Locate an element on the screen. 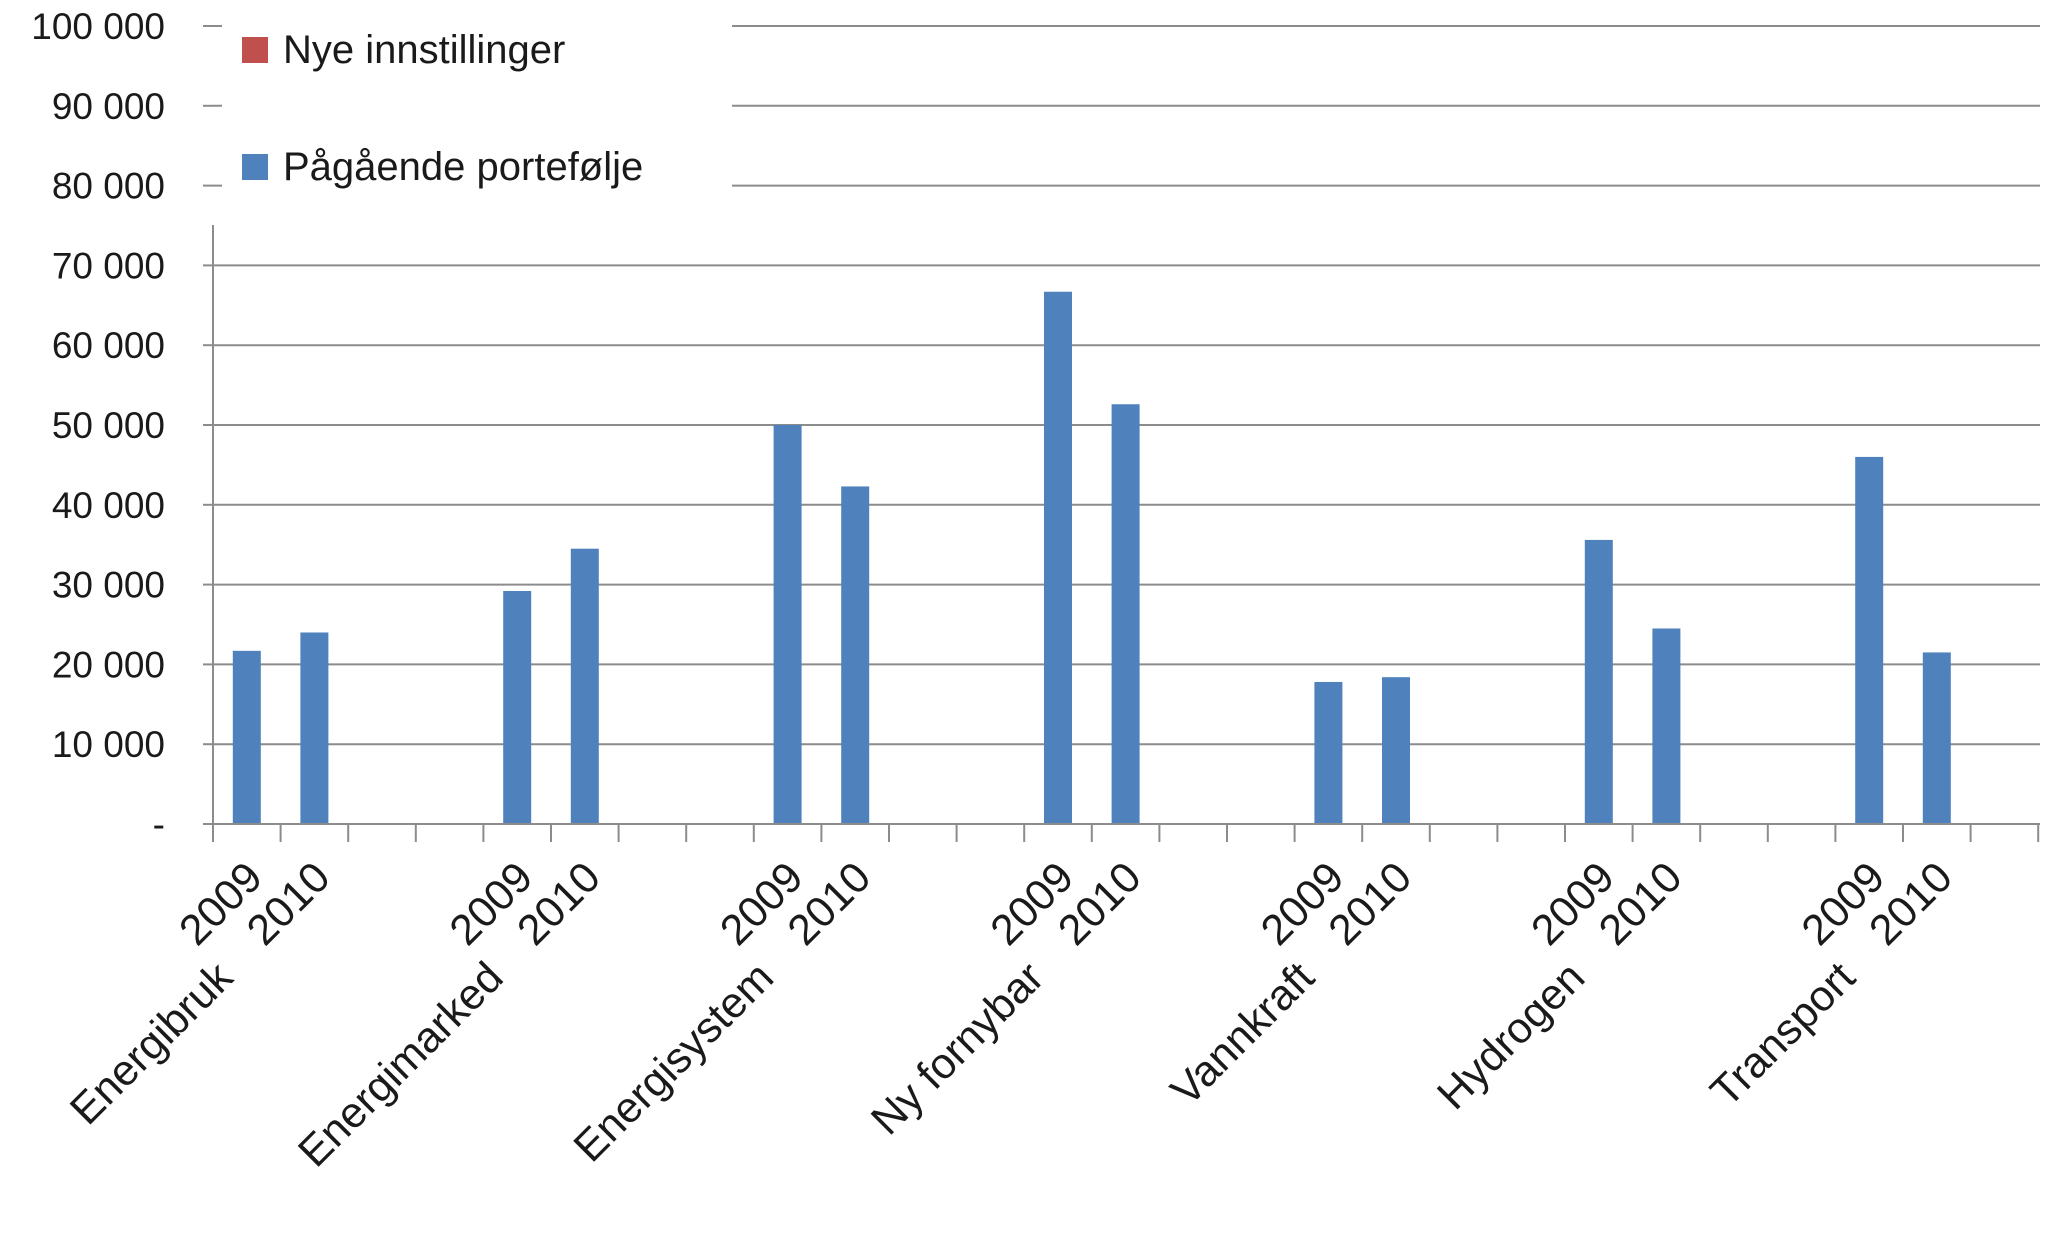  legend-background is located at coordinates (477, 109).